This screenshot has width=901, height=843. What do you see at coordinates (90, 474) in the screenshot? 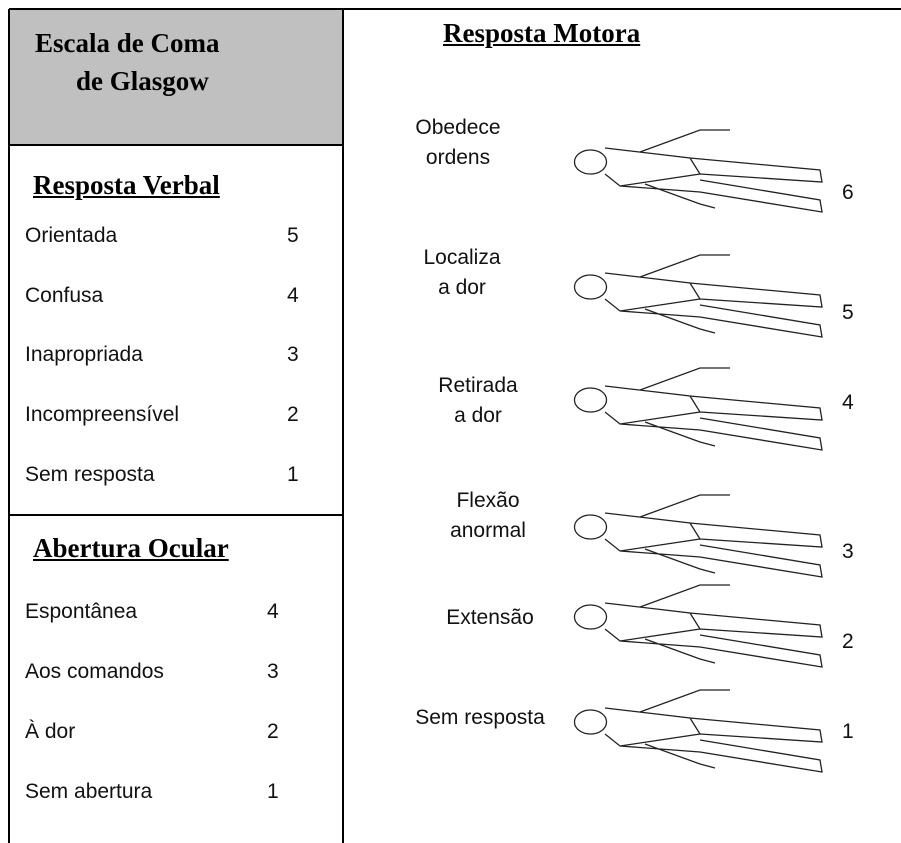
I see `item-label: Sem resposta` at bounding box center [90, 474].